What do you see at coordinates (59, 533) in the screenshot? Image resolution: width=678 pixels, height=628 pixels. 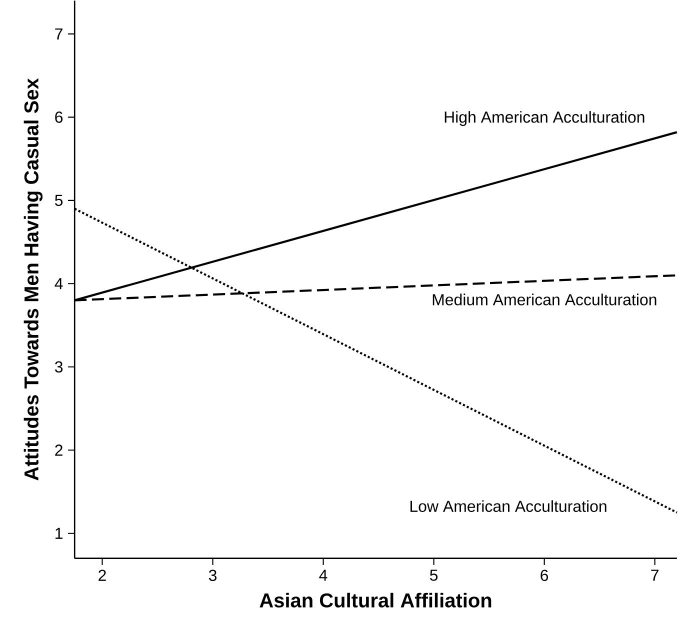 I see `y-tick-label: 1` at bounding box center [59, 533].